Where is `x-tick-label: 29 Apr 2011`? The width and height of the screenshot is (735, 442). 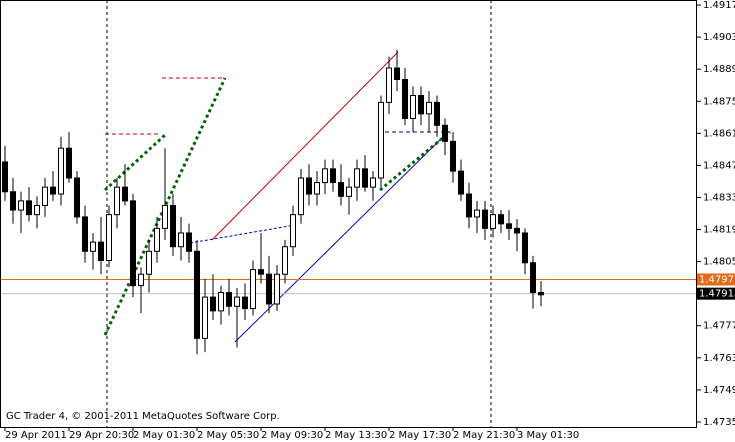 x-tick-label: 29 Apr 2011 is located at coordinates (36, 435).